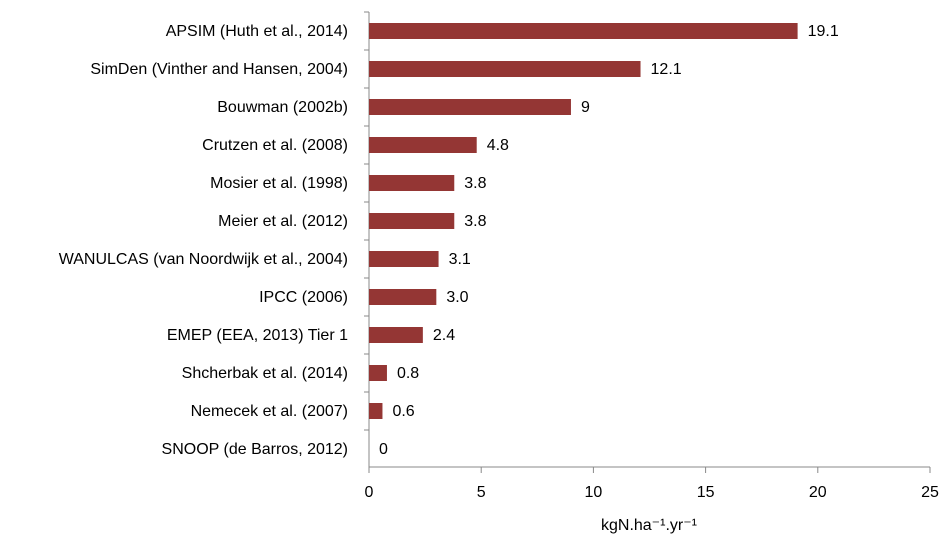 The height and width of the screenshot is (545, 940). Describe the element at coordinates (255, 449) in the screenshot. I see `y-tick-label: SNOOP (de Barros, 2012)` at that location.